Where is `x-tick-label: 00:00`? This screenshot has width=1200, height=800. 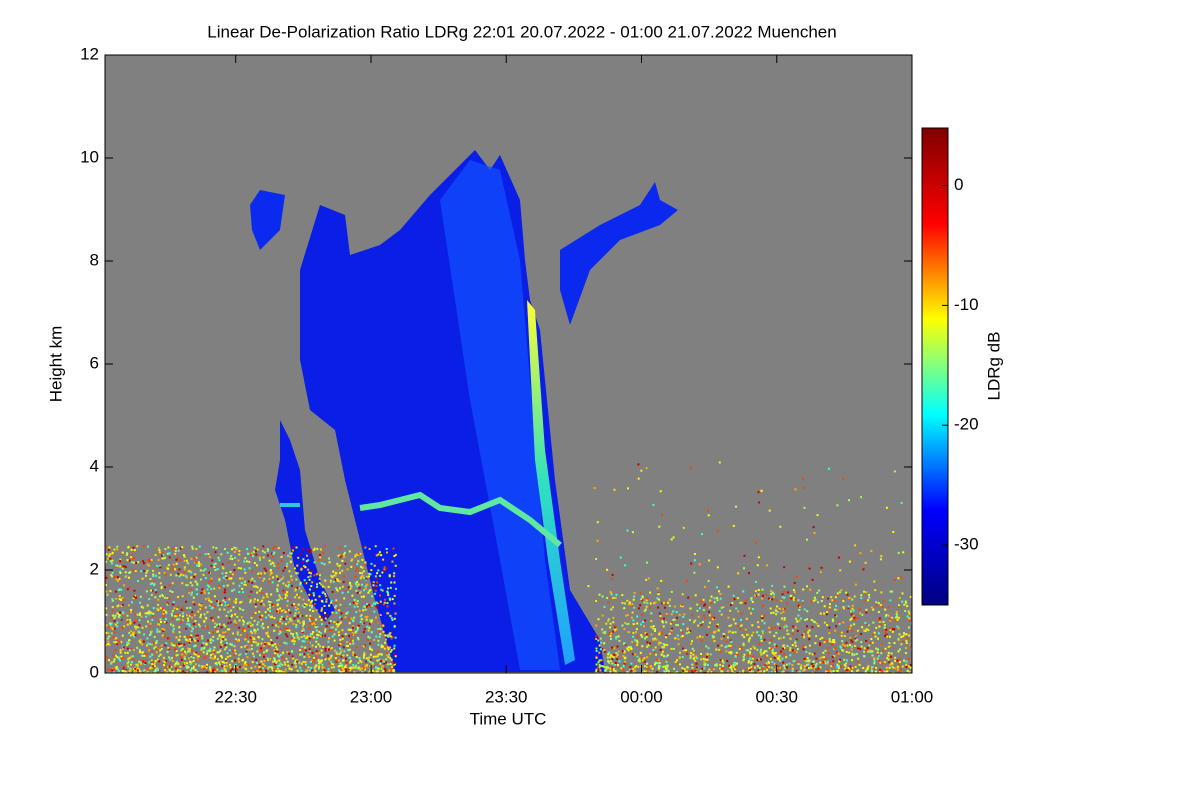
x-tick-label: 00:00 is located at coordinates (641, 696).